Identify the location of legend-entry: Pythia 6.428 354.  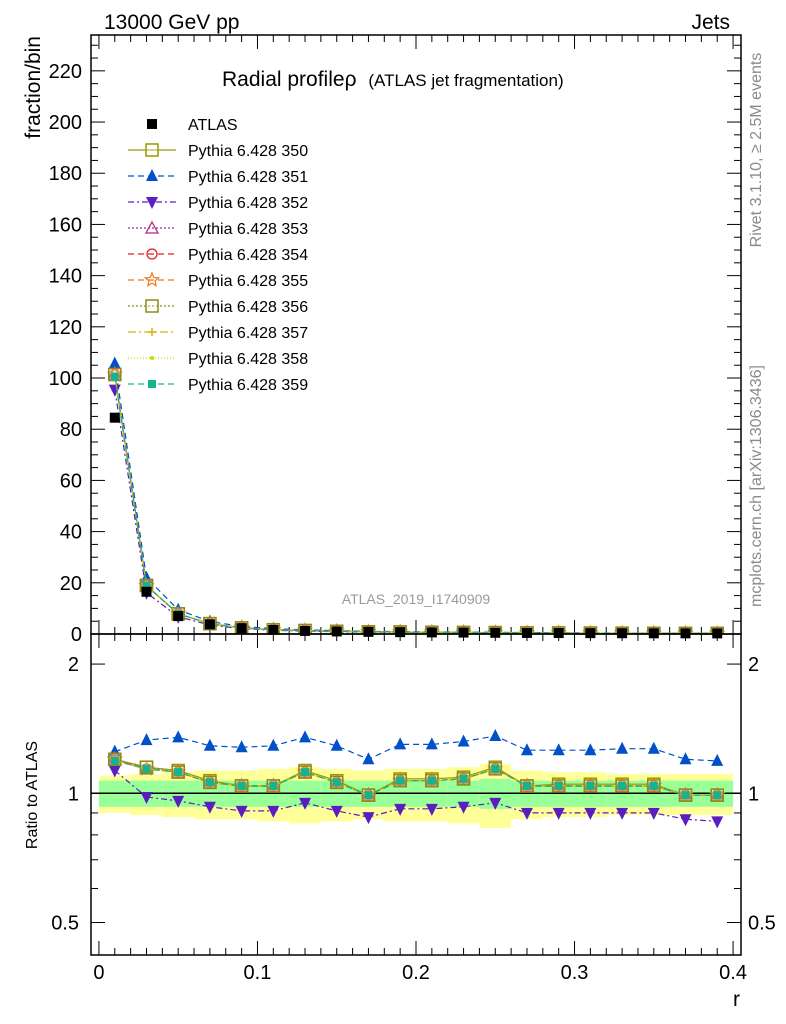
(218, 255).